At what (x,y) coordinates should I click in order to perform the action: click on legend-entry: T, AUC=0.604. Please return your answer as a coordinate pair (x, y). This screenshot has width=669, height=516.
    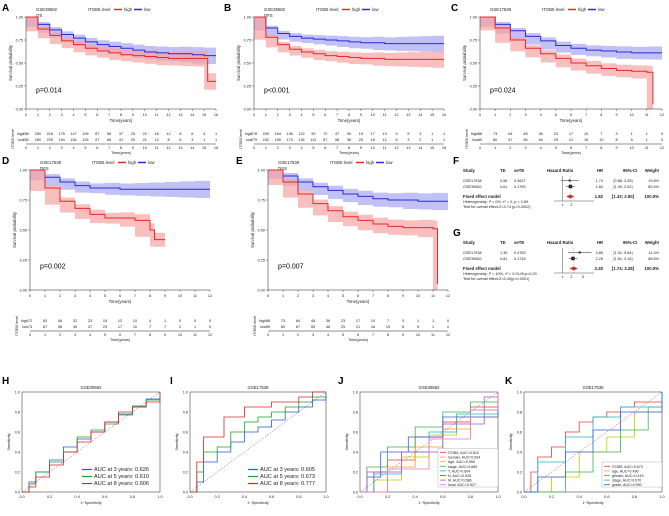
    Looking at the image, I should click on (459, 471).